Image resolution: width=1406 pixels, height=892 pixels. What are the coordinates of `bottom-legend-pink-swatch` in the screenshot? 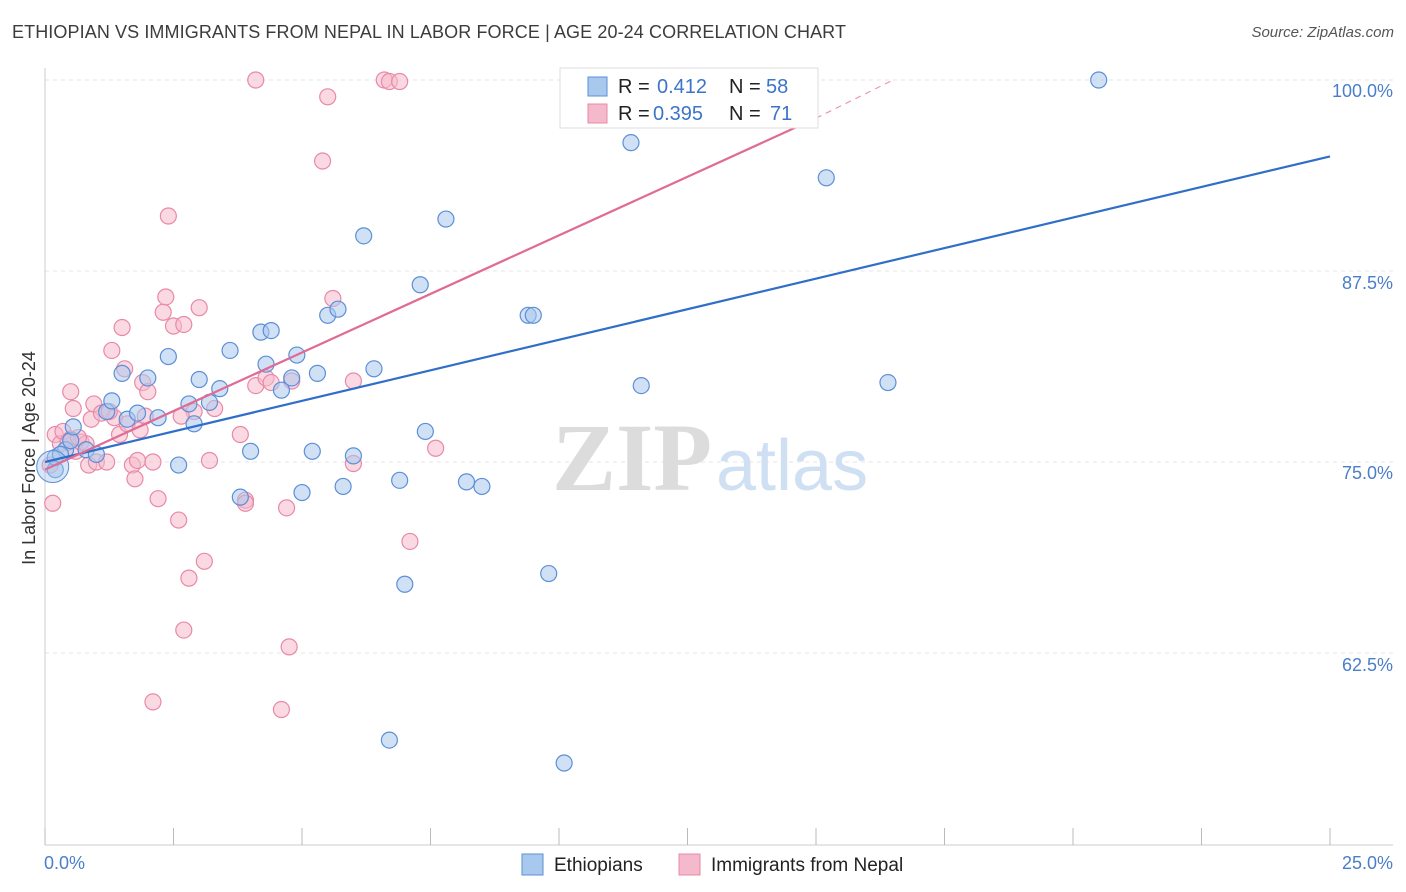 It's located at (689, 864).